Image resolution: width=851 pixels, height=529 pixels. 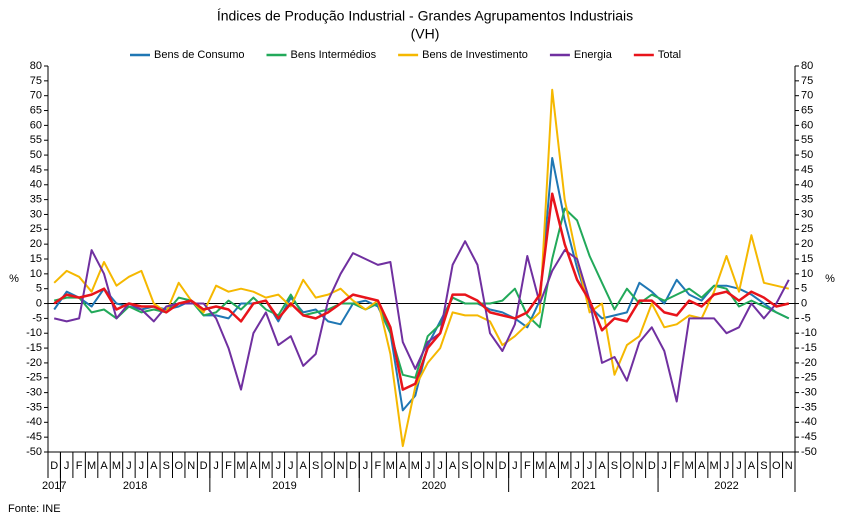 What do you see at coordinates (36, 274) in the screenshot?
I see `y-tick-label: 10` at bounding box center [36, 274].